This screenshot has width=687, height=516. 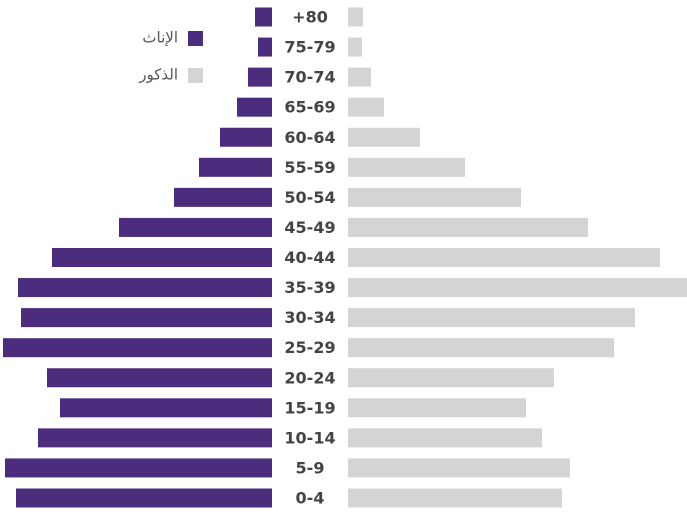 What do you see at coordinates (309, 47) in the screenshot?
I see `category-label: 75-79` at bounding box center [309, 47].